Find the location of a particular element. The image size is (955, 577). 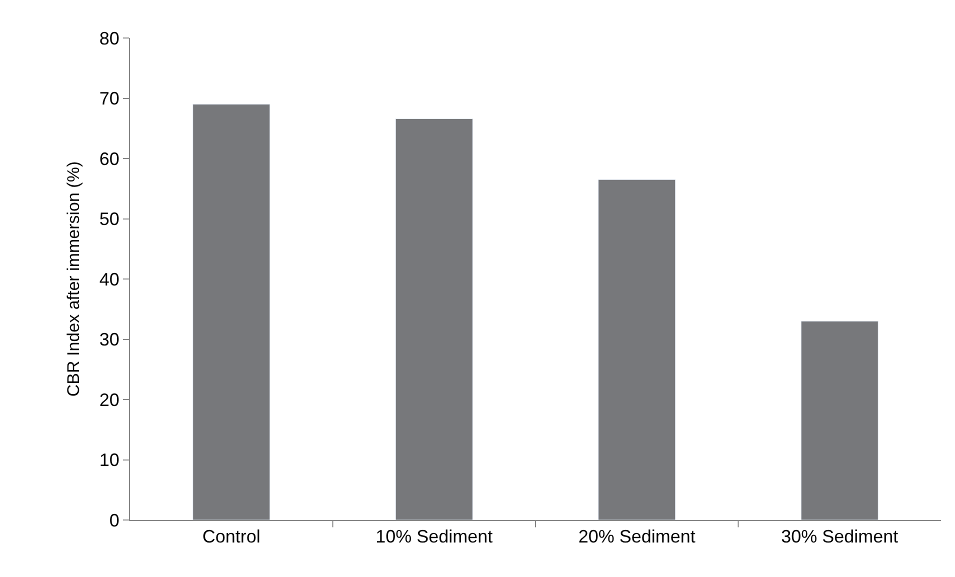

x-tick-label: 20% Sediment is located at coordinates (637, 536).